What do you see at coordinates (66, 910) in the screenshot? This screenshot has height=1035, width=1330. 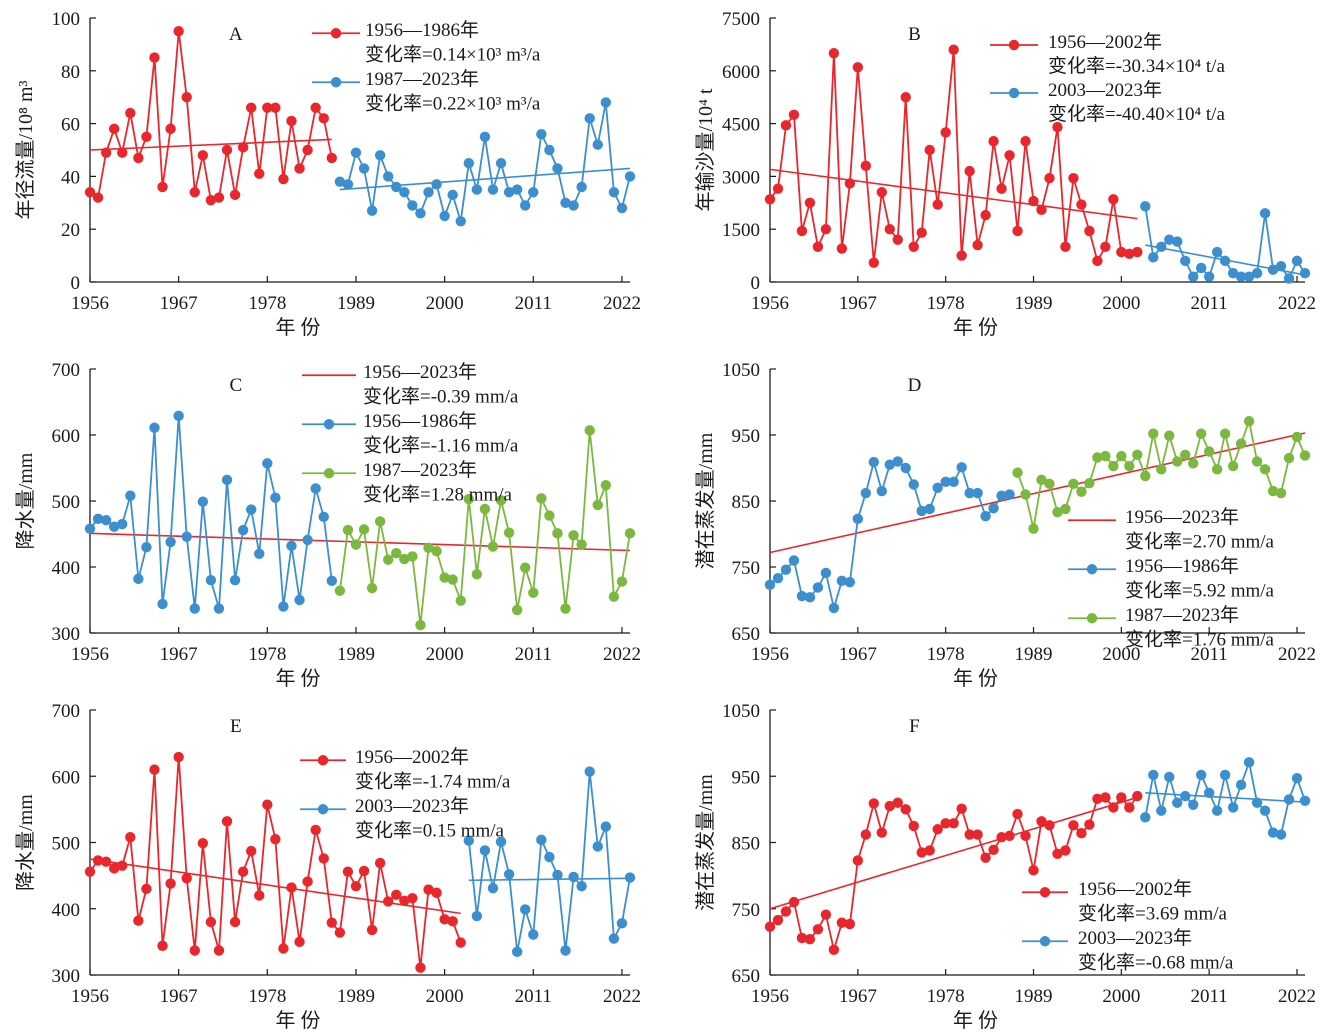 I see `y-tick-label: 400` at bounding box center [66, 910].